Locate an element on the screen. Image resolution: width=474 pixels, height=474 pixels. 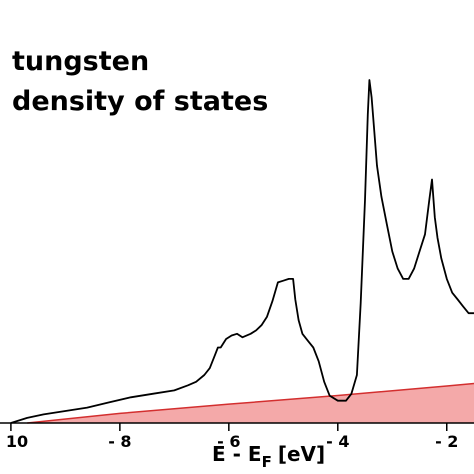
chart-title-line-2: density of states is located at coordinates (140, 101).